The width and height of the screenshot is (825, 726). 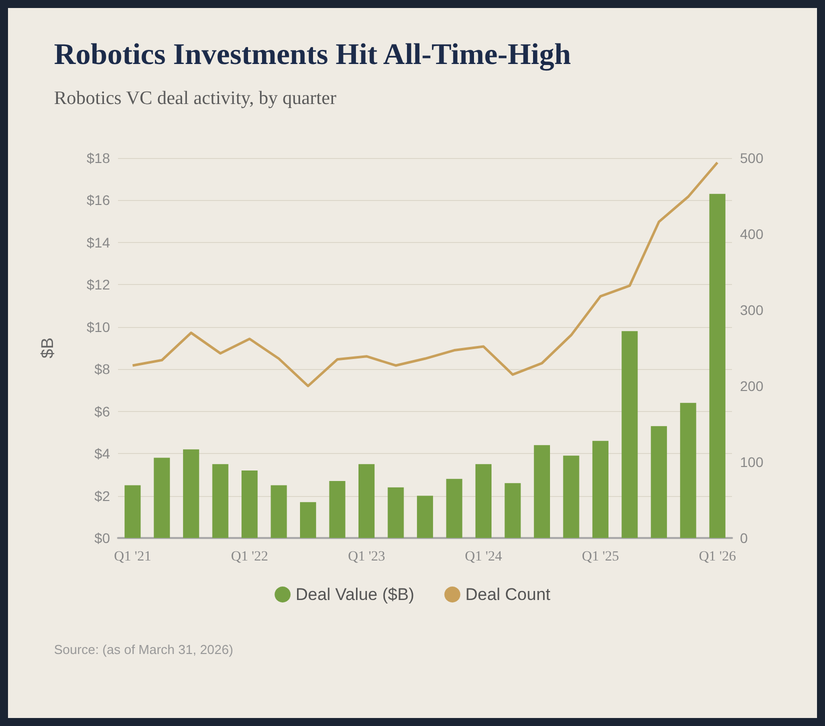 I want to click on x-tick-label: Q1 '26, so click(x=717, y=557).